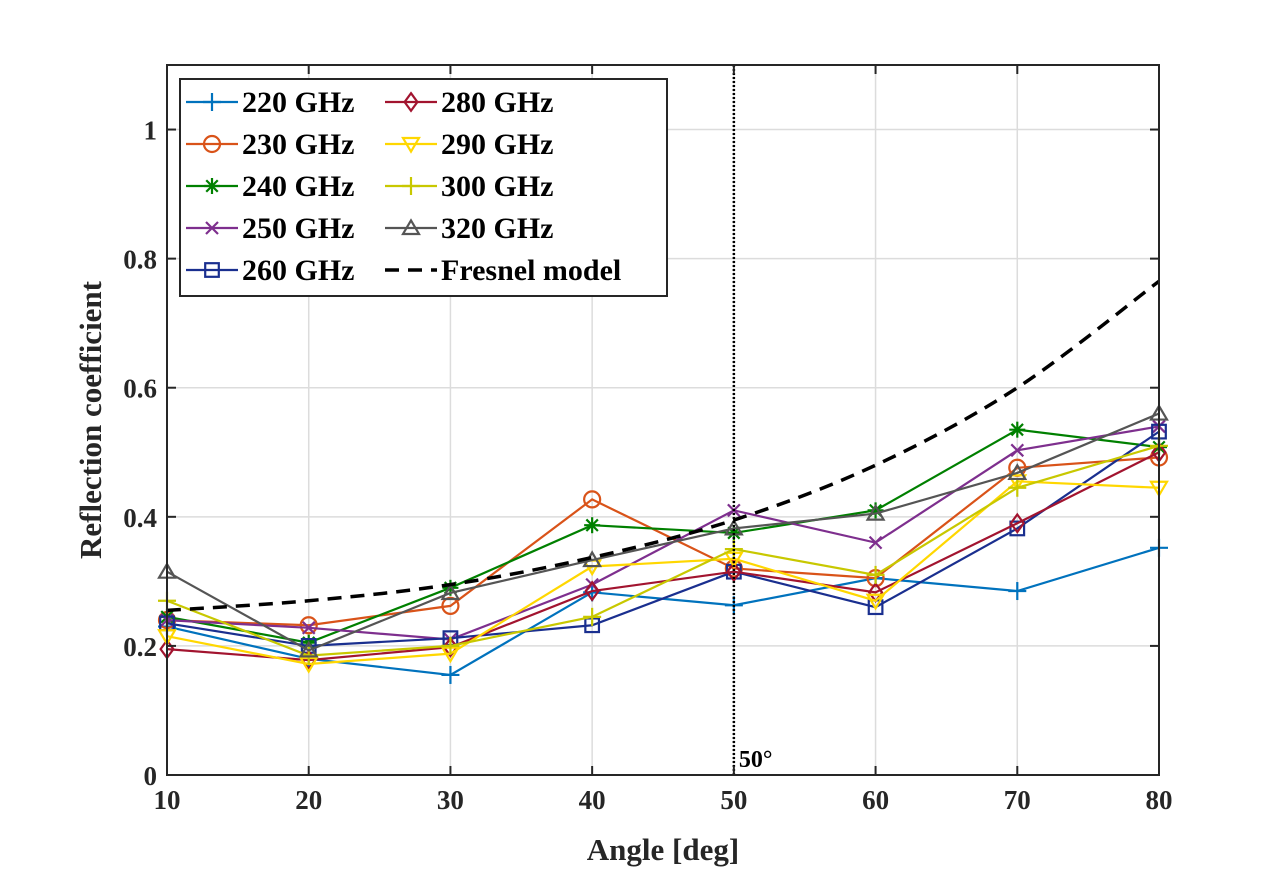 The height and width of the screenshot is (872, 1282). I want to click on legend-entry: 260 GHz, so click(270, 270).